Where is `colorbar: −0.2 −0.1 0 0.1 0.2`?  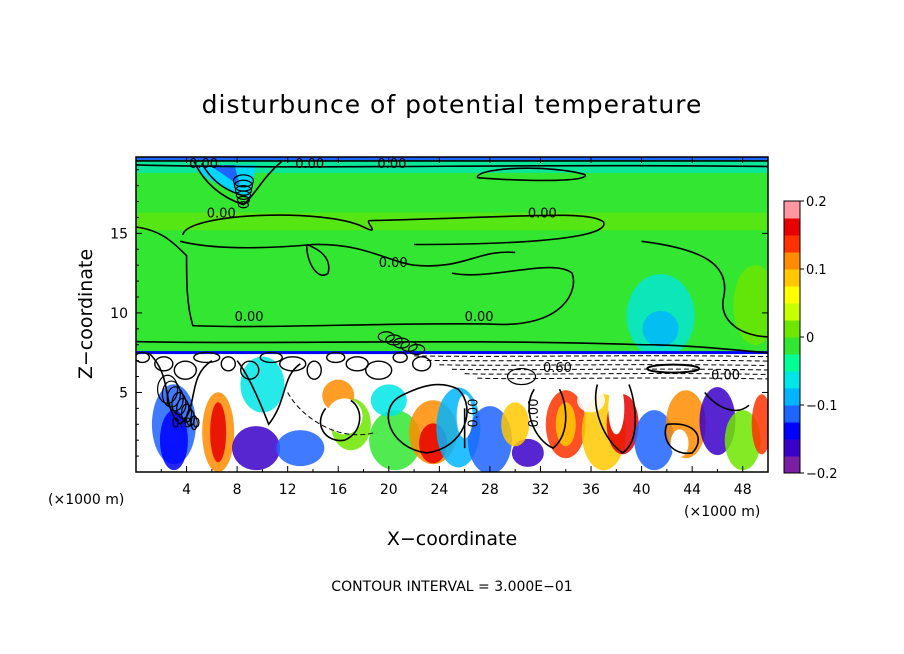 colorbar: −0.2 −0.1 0 0.1 0.2 is located at coordinates (810, 338).